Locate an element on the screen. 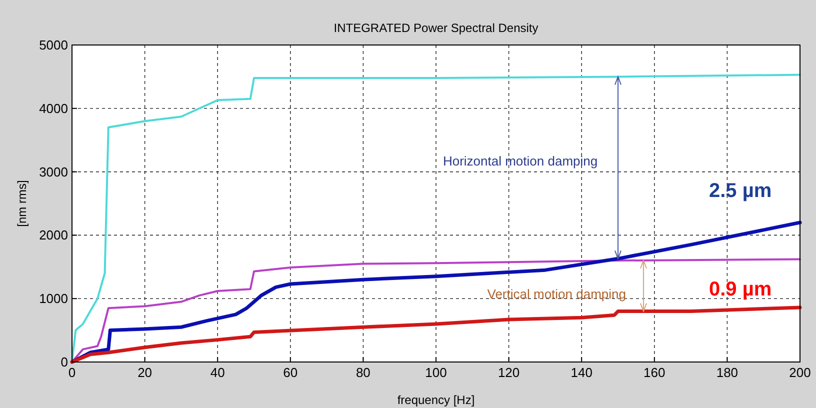 This screenshot has width=816, height=408. chart-title: INTEGRATED Power Spectral Density is located at coordinates (436, 28).